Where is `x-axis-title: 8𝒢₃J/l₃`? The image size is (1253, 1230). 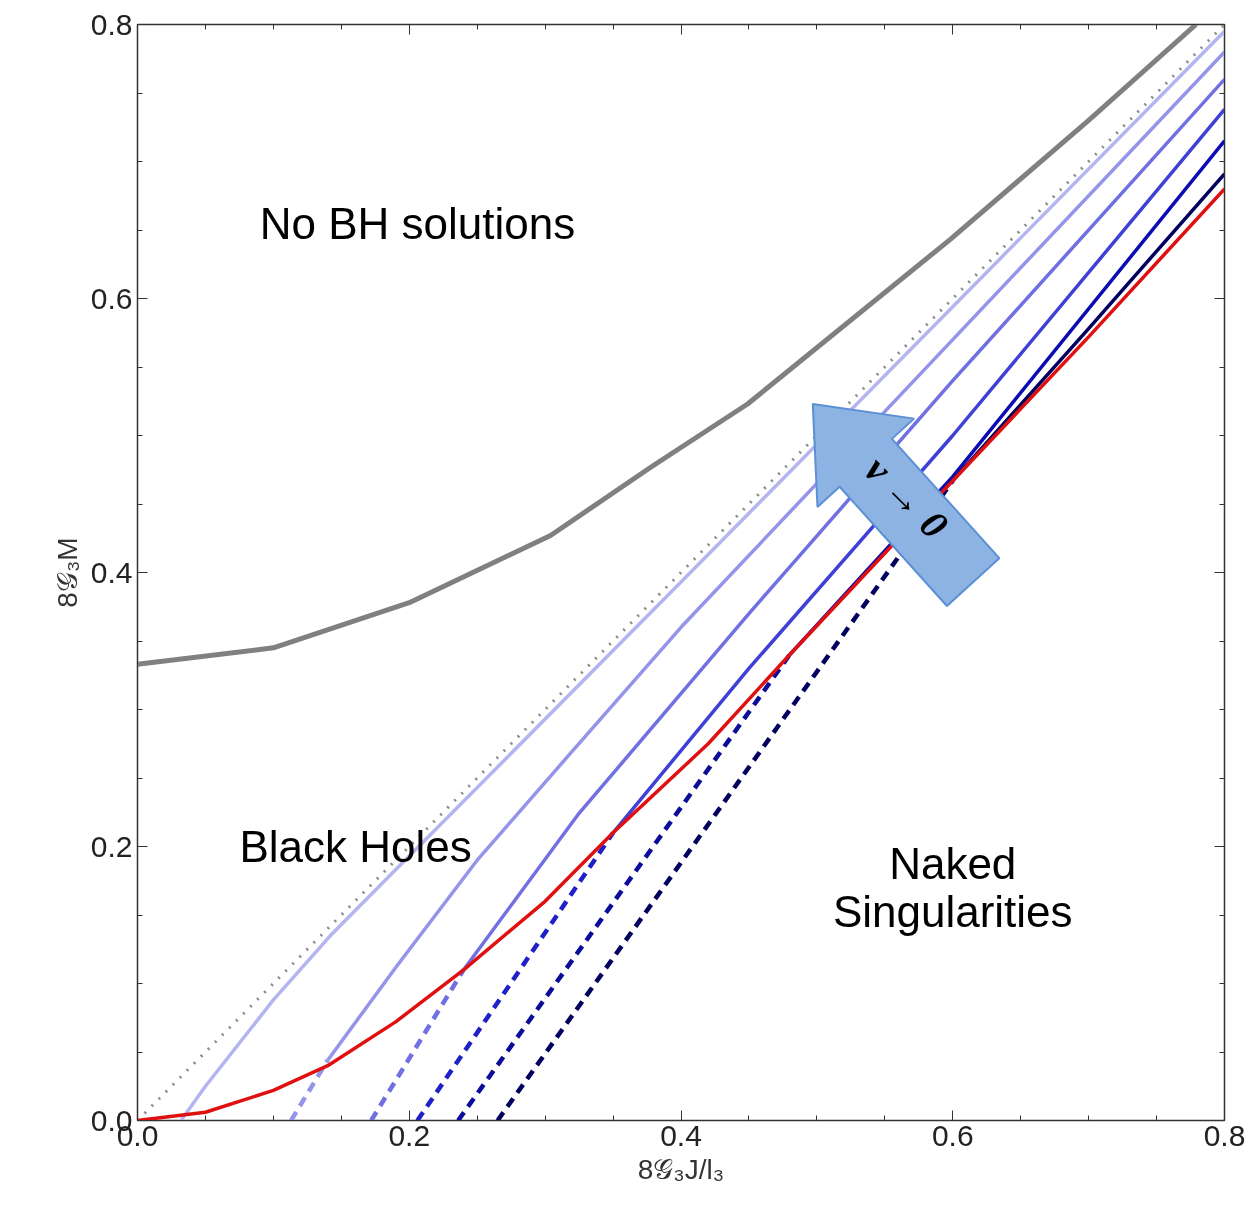
x-axis-title: 8𝒢₃J/l₃ is located at coordinates (681, 1169).